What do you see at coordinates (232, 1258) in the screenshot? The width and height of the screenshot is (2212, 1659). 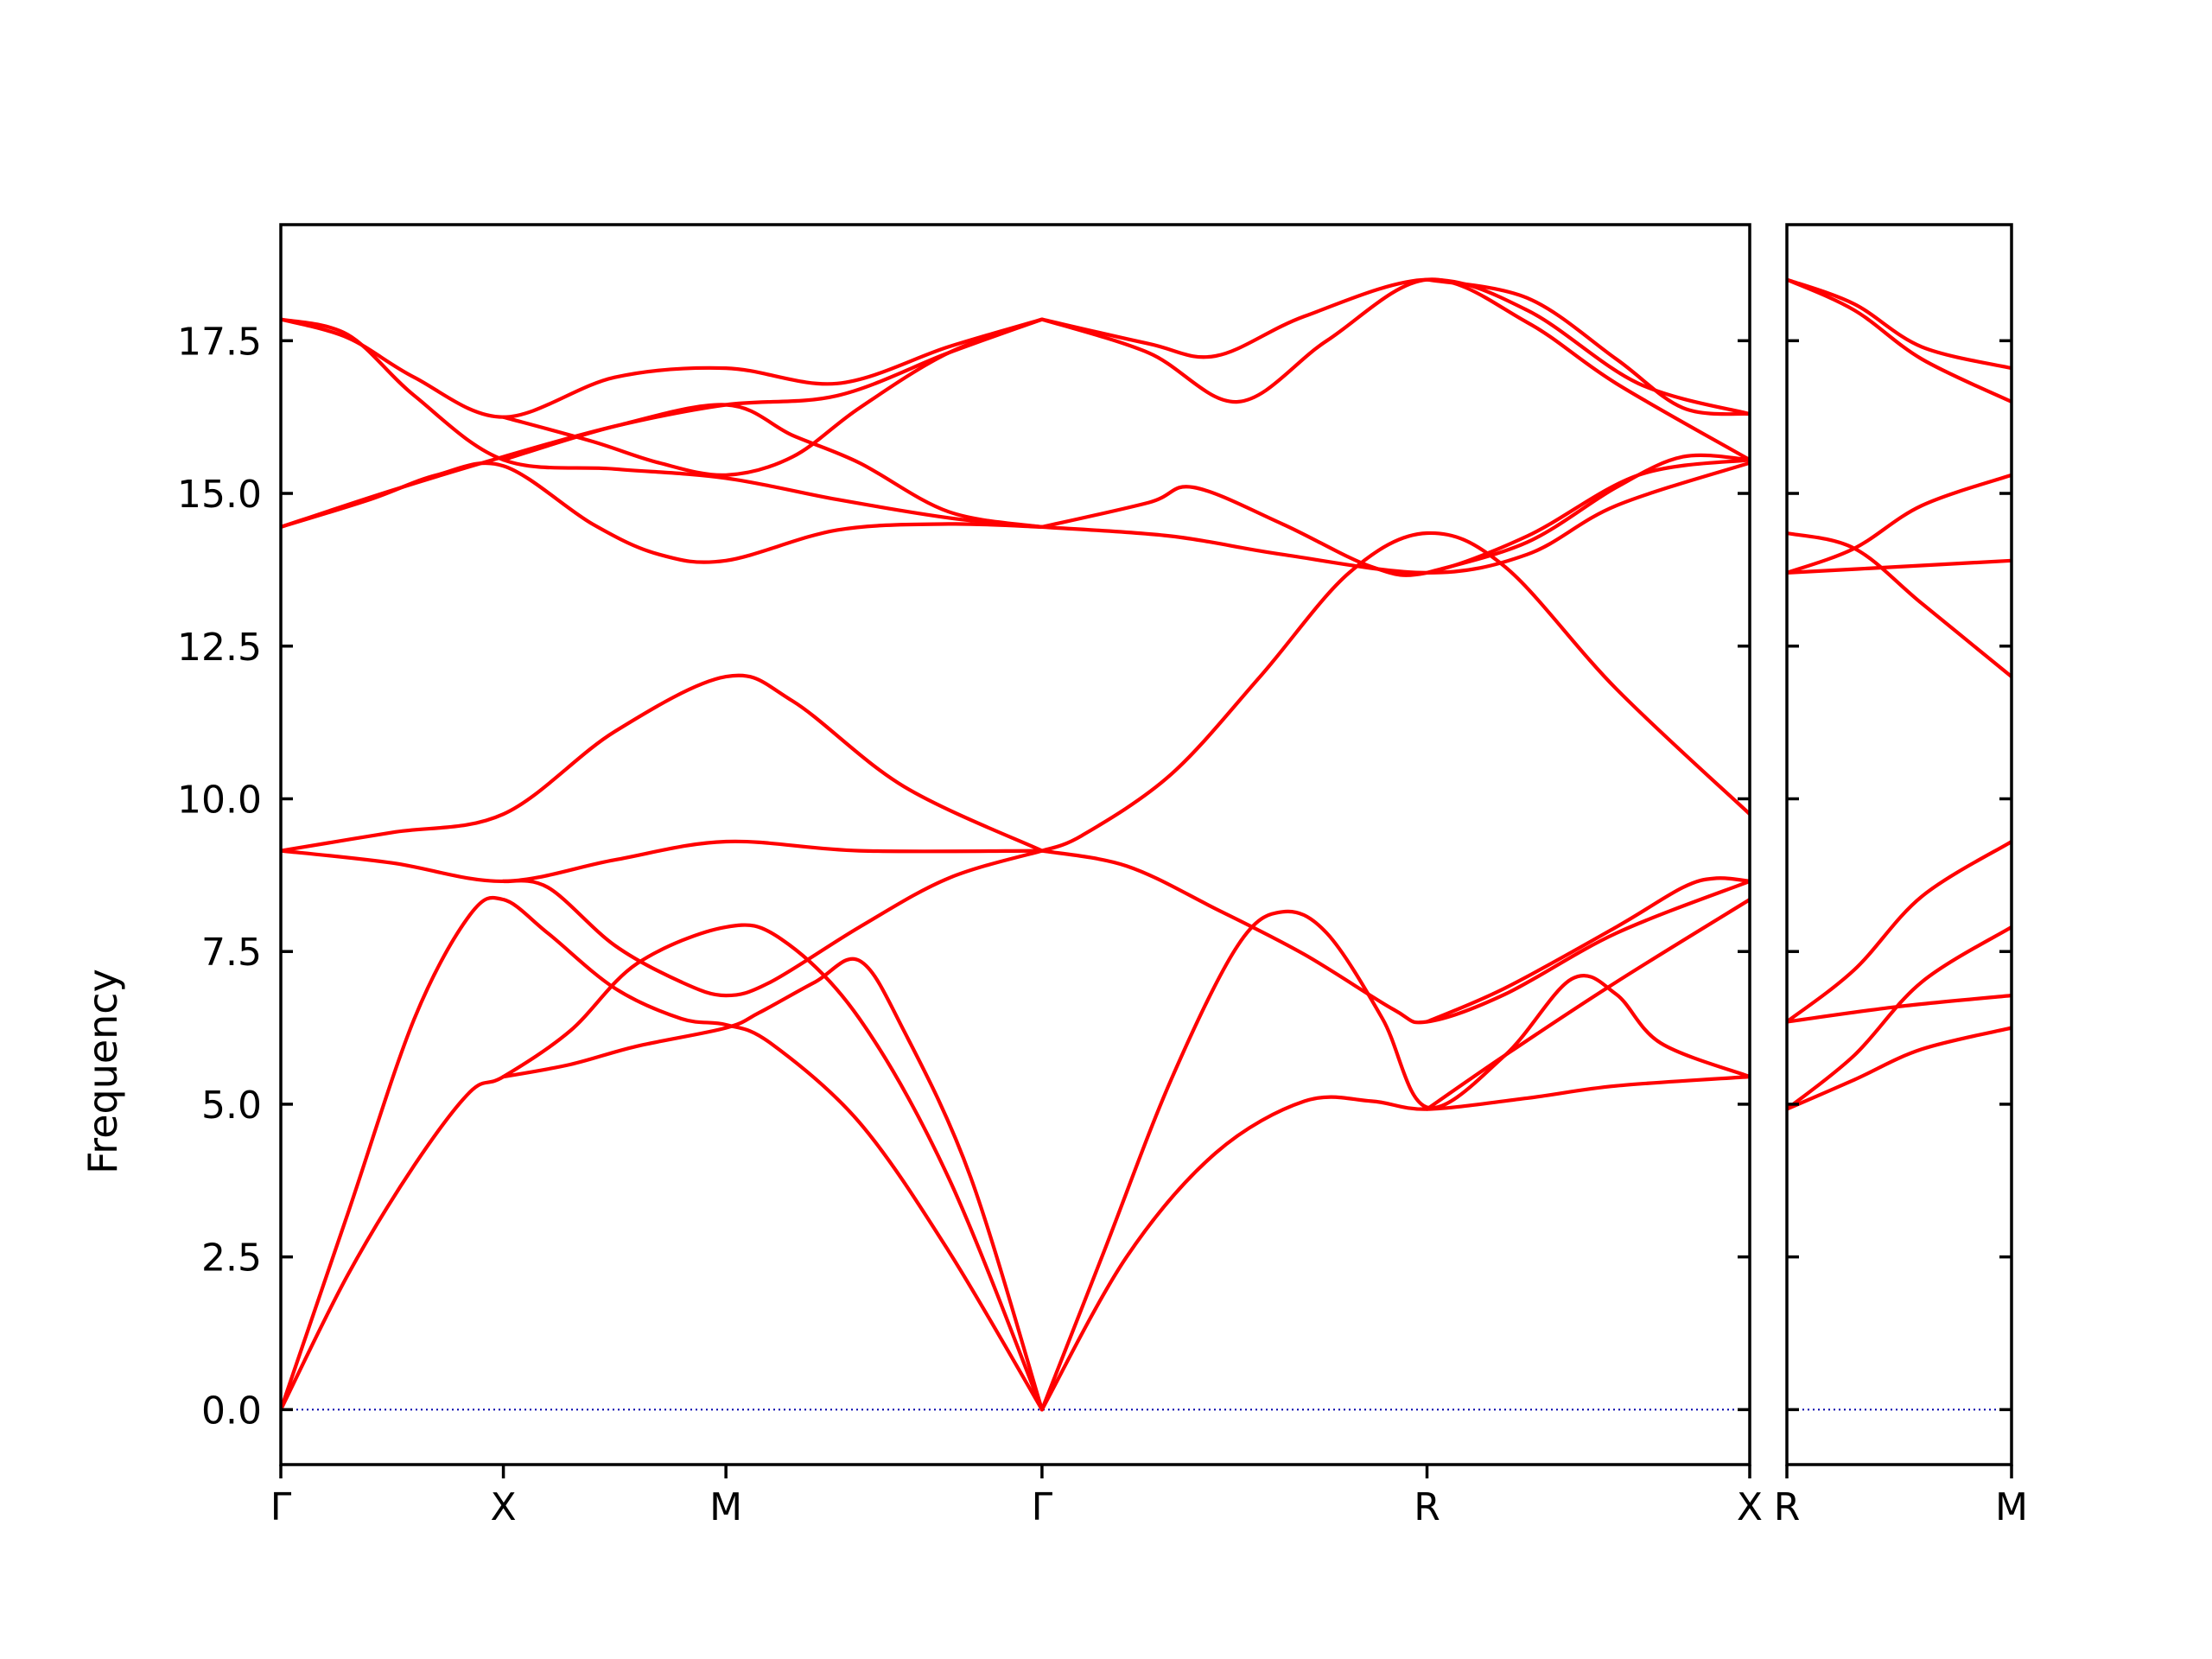 I see `y-tick-label: 2.5` at bounding box center [232, 1258].